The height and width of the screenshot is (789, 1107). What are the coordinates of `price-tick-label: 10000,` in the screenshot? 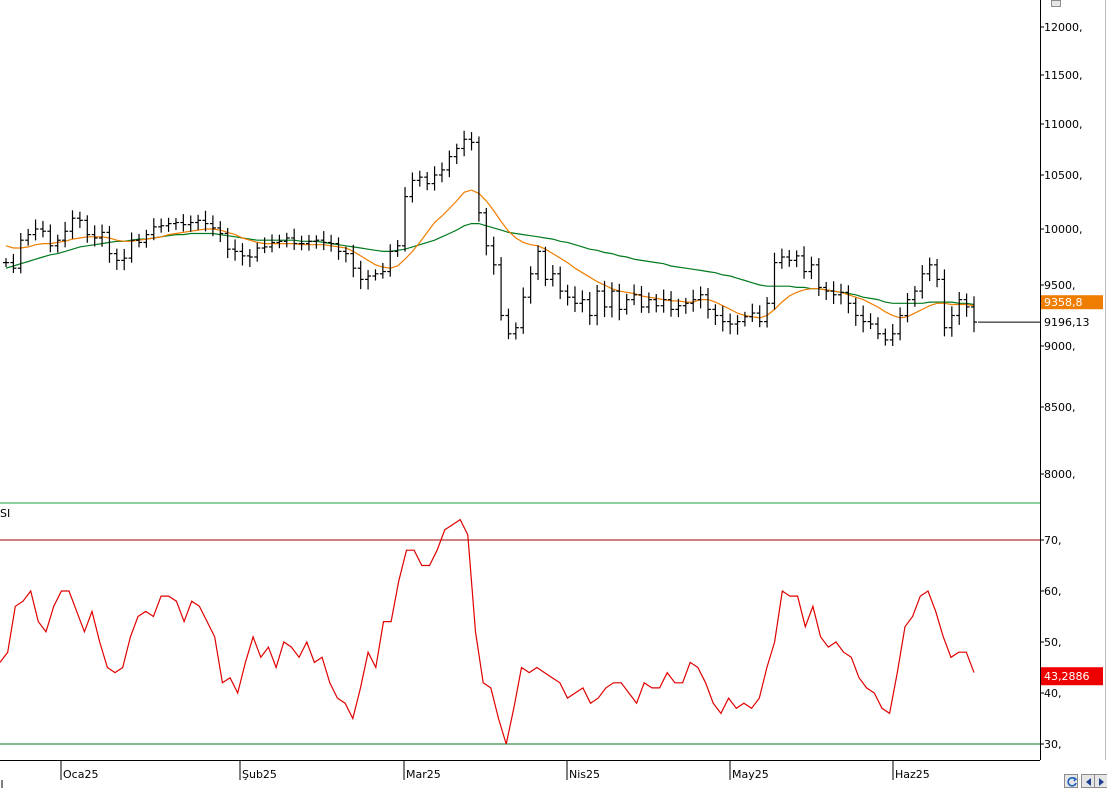 It's located at (1063, 229).